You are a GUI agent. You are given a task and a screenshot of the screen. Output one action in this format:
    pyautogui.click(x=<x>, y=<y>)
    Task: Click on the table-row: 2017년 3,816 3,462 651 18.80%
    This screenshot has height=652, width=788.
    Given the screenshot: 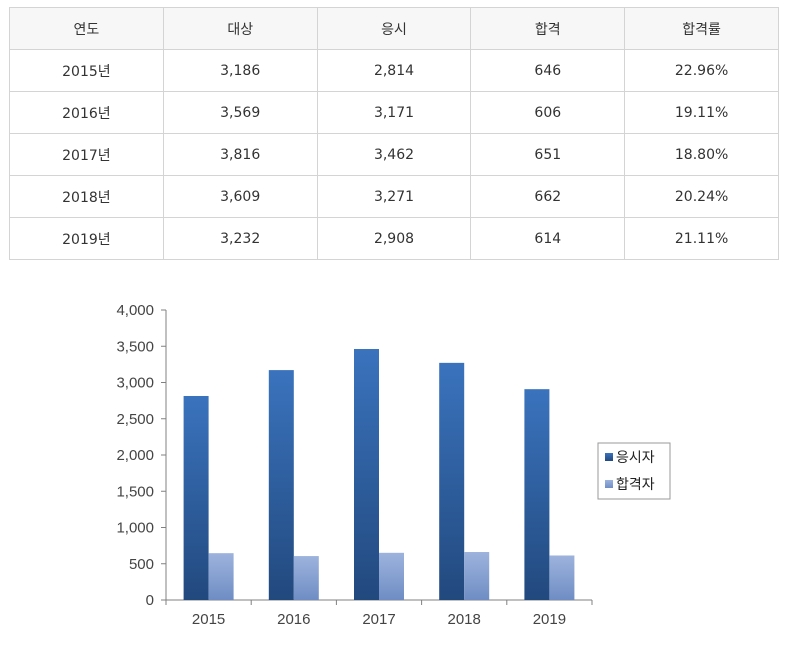 What is the action you would take?
    pyautogui.click(x=394, y=154)
    